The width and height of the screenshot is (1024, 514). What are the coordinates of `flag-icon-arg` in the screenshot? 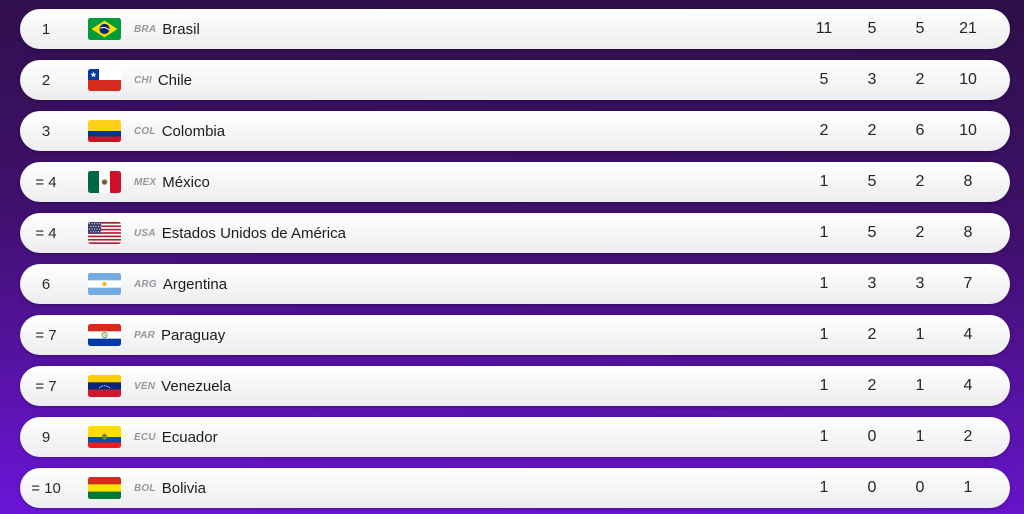 It's located at (104, 284).